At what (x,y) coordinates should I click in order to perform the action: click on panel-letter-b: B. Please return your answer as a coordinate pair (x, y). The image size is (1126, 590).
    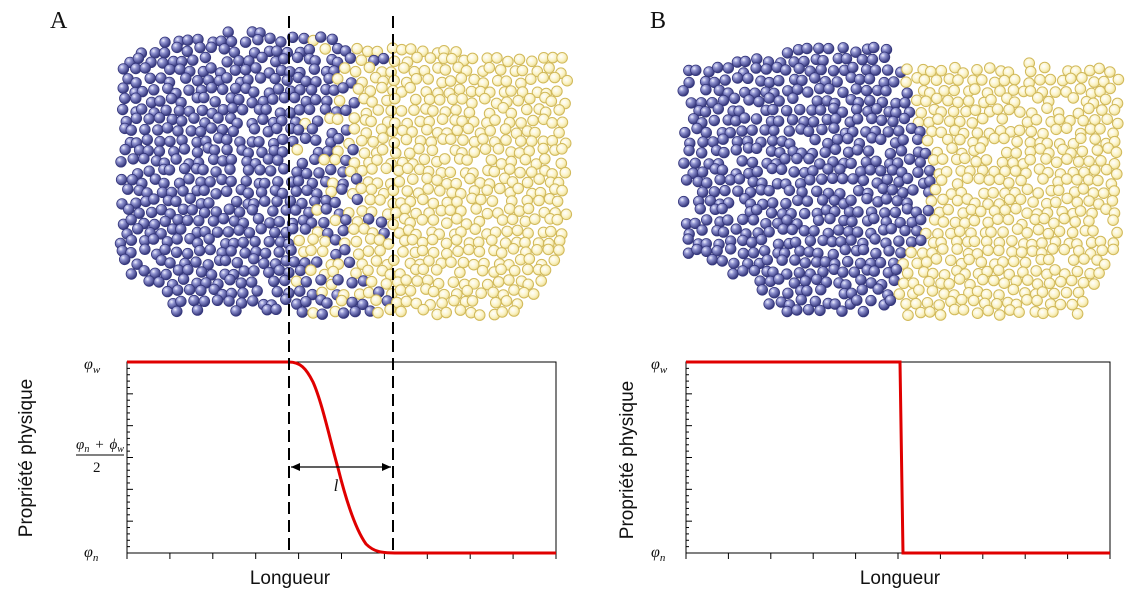
    Looking at the image, I should click on (658, 21).